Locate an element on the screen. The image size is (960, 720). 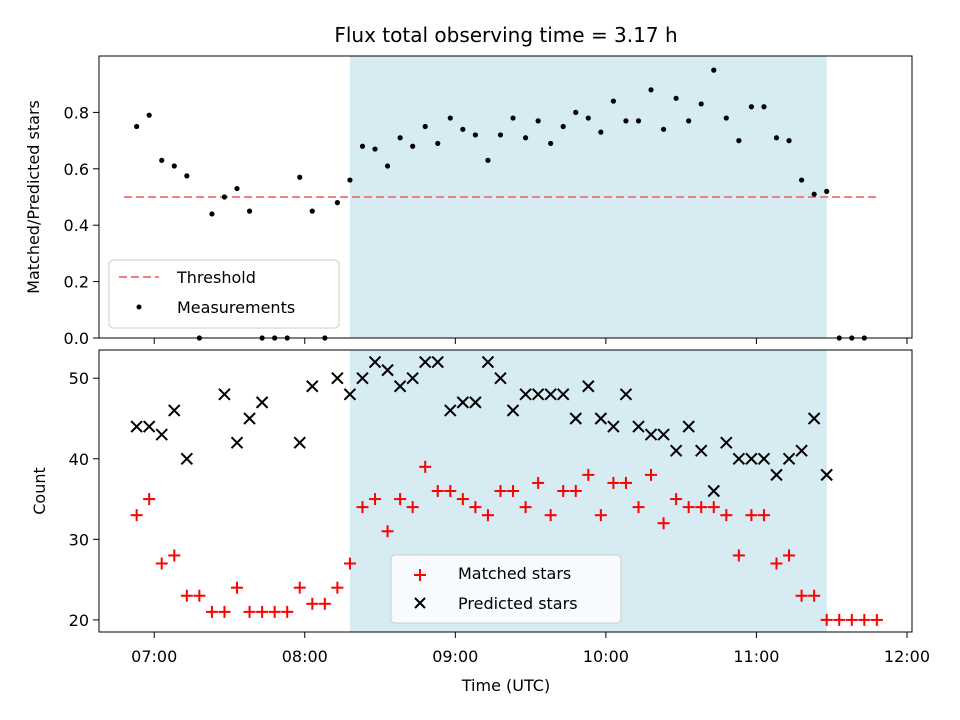
count-ytick-label: 50 is located at coordinates (79, 378).